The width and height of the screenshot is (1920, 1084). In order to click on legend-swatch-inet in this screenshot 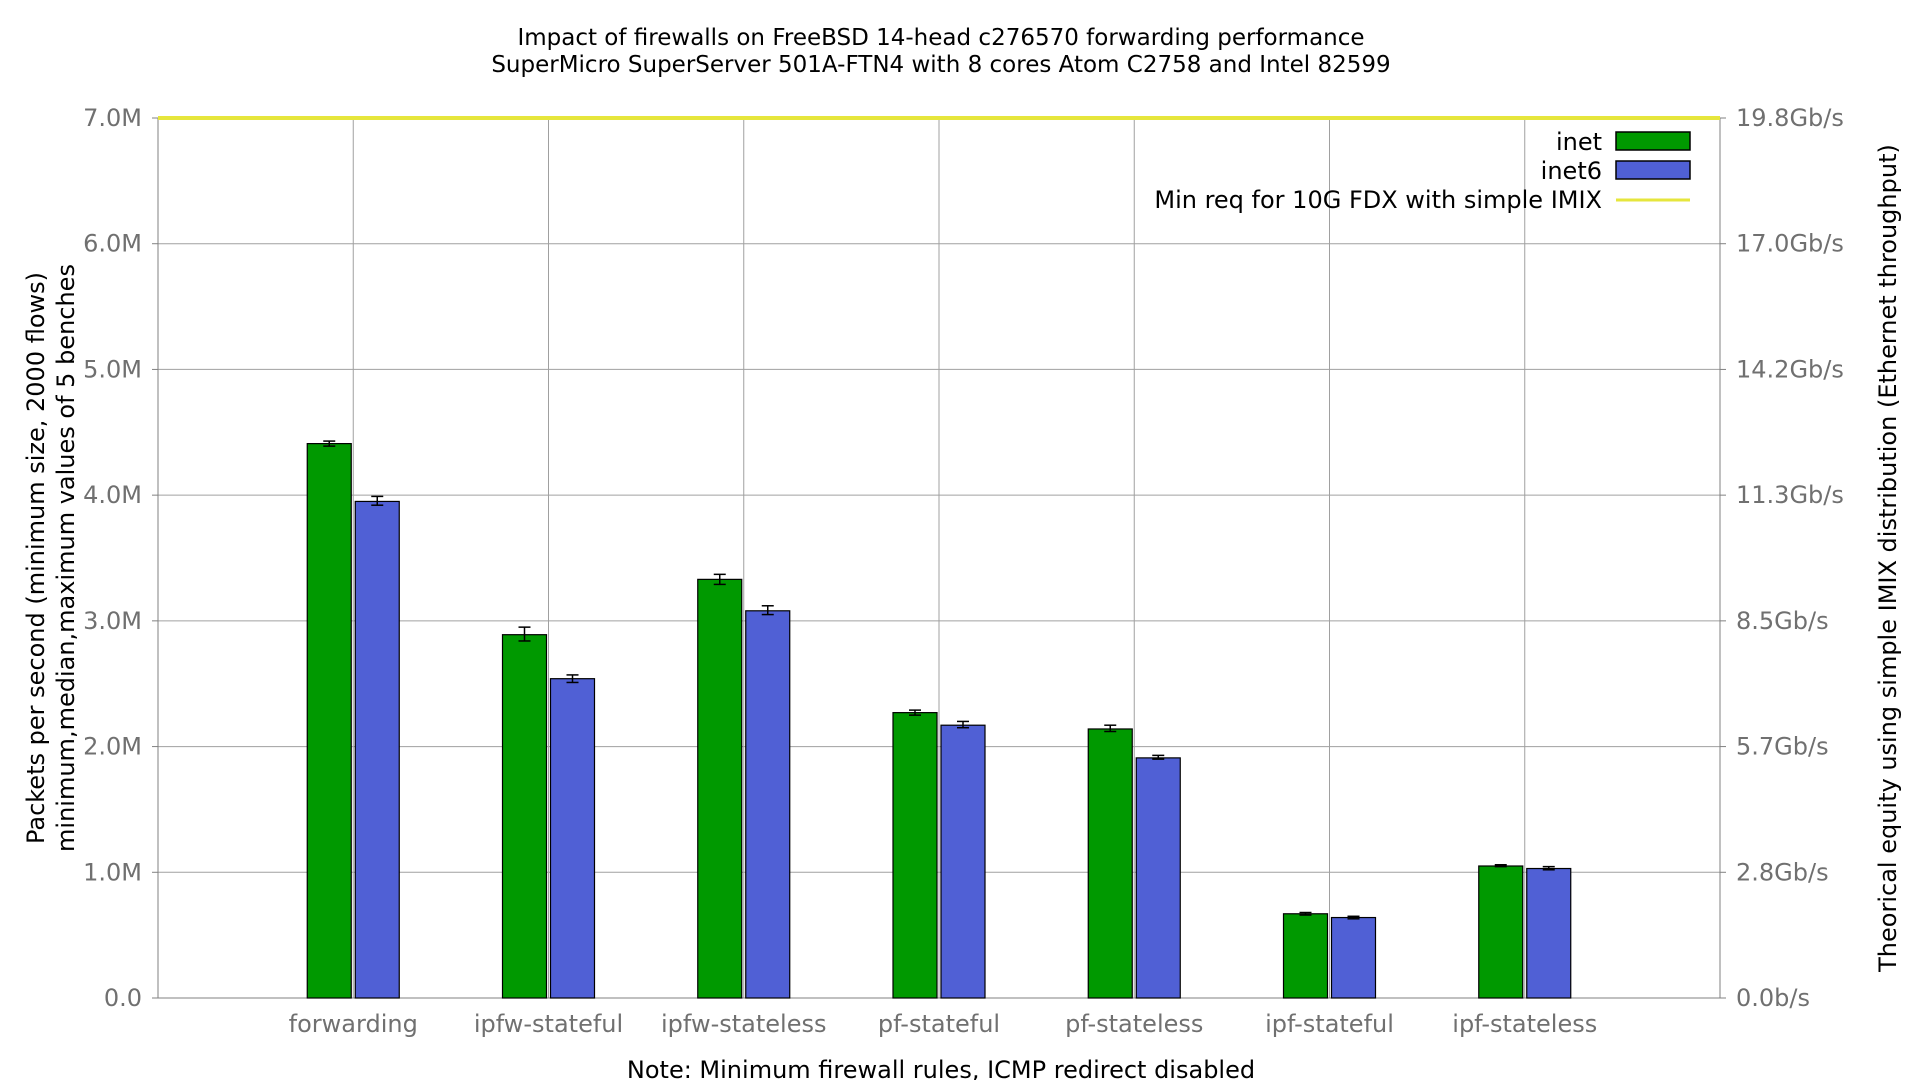, I will do `click(1653, 141)`.